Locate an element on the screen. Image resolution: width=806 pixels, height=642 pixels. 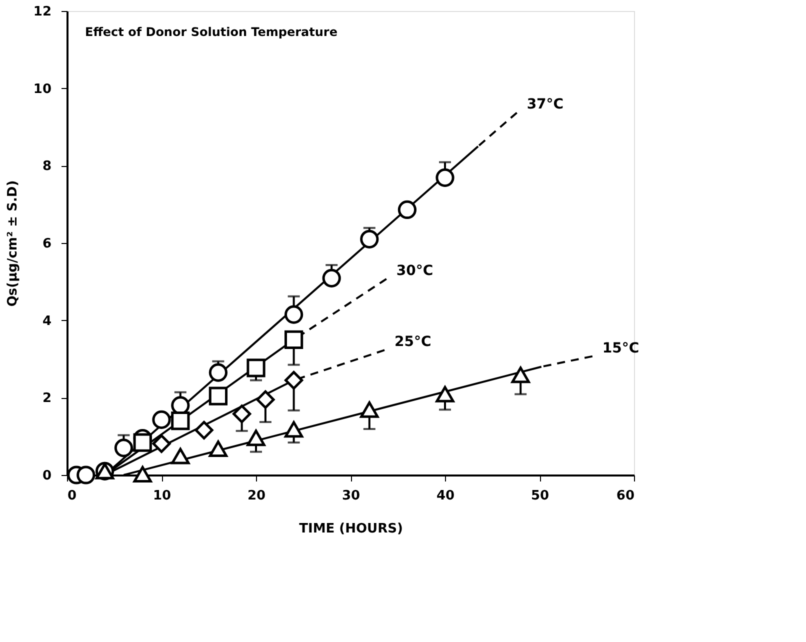
series-label: 37°C is located at coordinates (545, 104).